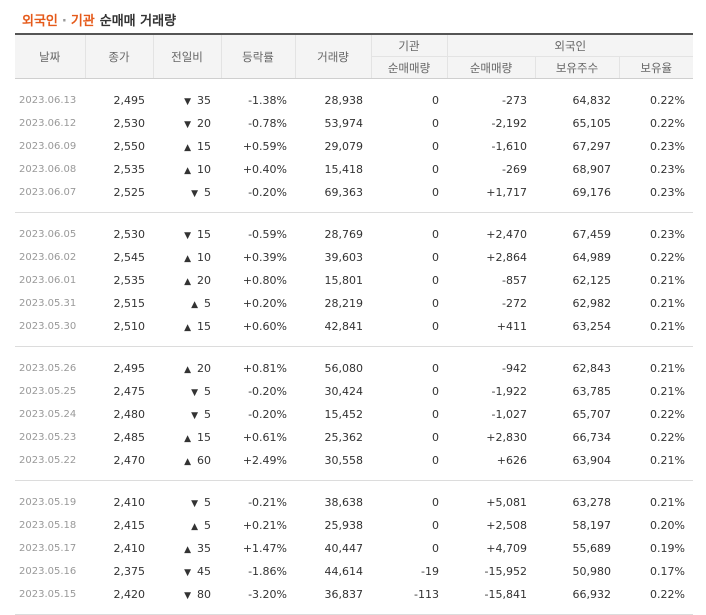  Describe the element at coordinates (204, 326) in the screenshot. I see `row-change-value: 15` at that location.